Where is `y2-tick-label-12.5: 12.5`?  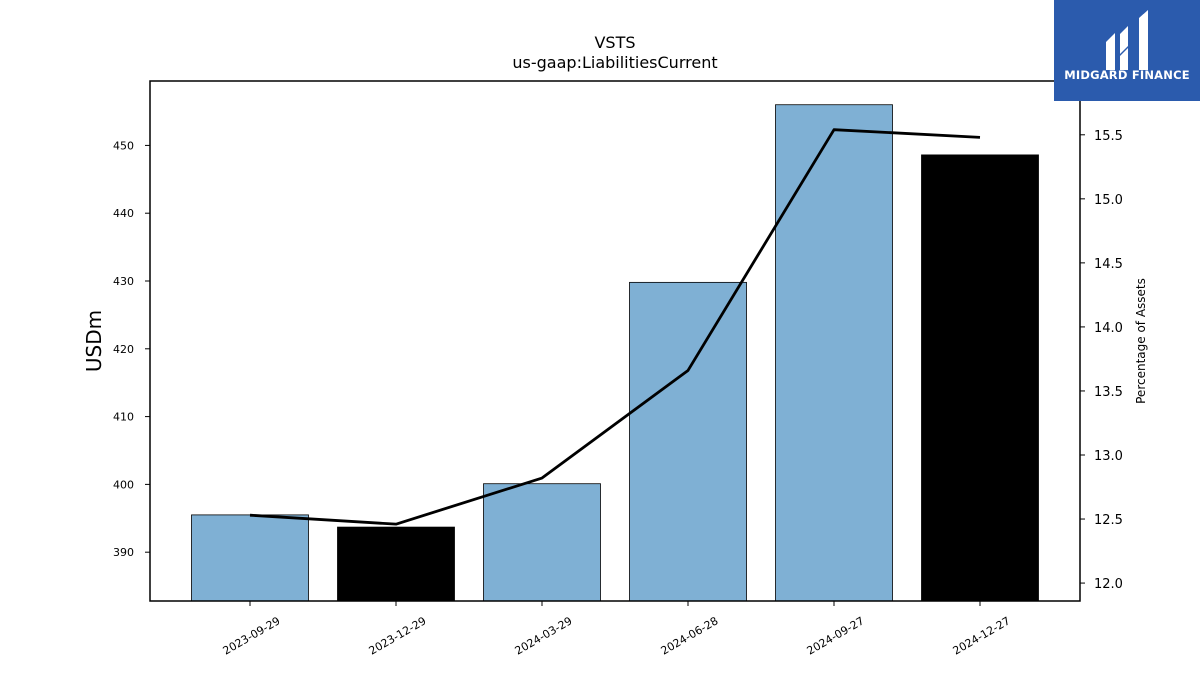
y2-tick-label-12.5: 12.5 is located at coordinates (1108, 520).